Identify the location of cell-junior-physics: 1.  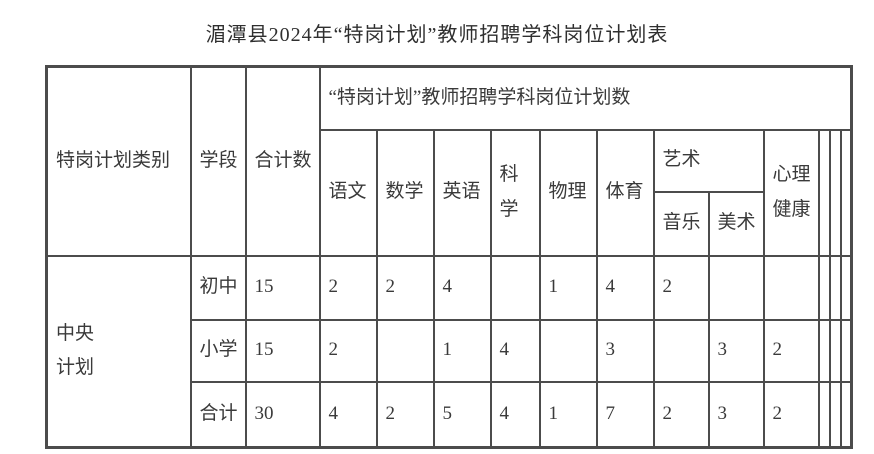
(568, 287).